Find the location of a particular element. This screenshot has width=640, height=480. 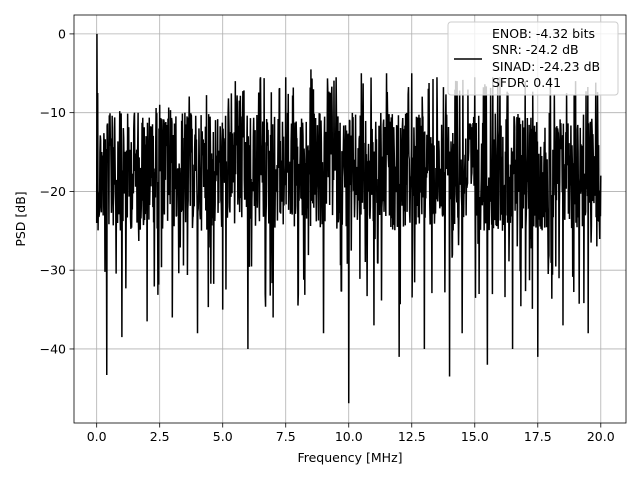

y-tick-label: −20 is located at coordinates (53, 191).